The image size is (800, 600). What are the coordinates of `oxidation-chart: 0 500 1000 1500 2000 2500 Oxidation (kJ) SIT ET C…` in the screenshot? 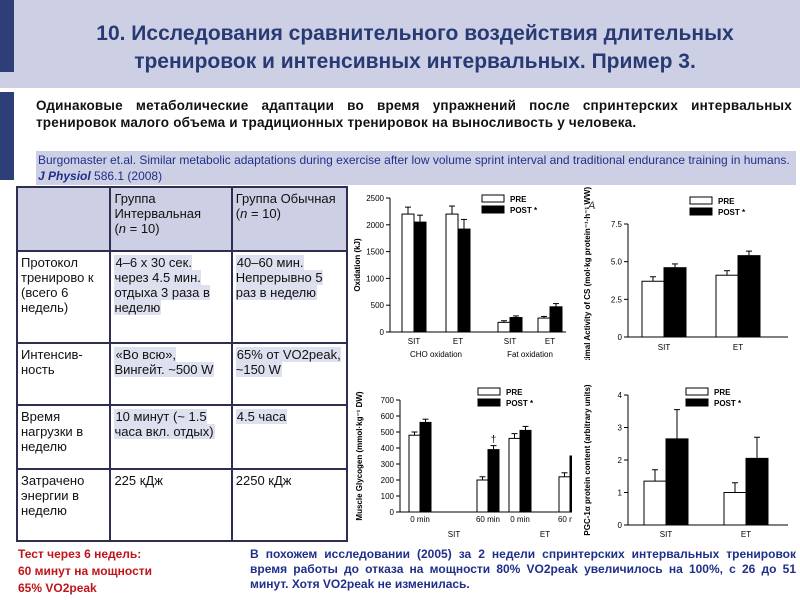 It's located at (461, 273).